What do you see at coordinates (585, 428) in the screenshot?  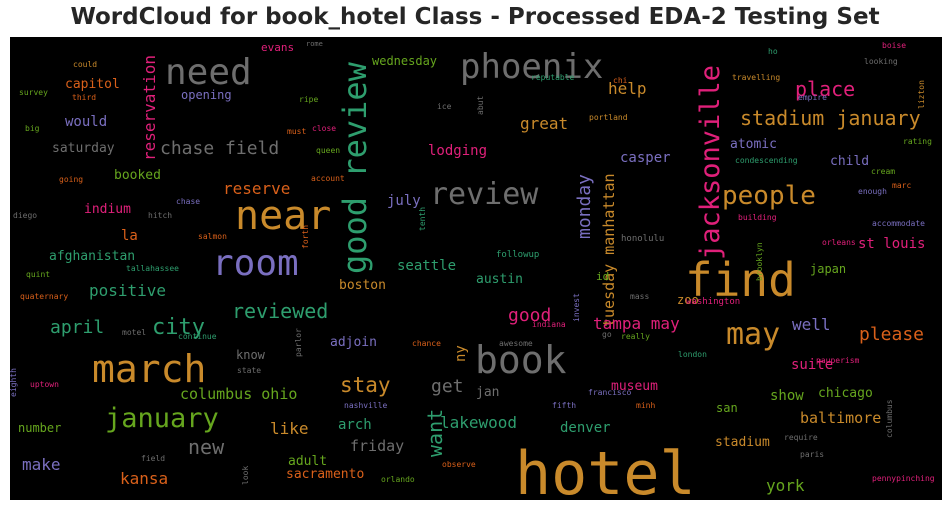 I see `word-denver: denver` at bounding box center [585, 428].